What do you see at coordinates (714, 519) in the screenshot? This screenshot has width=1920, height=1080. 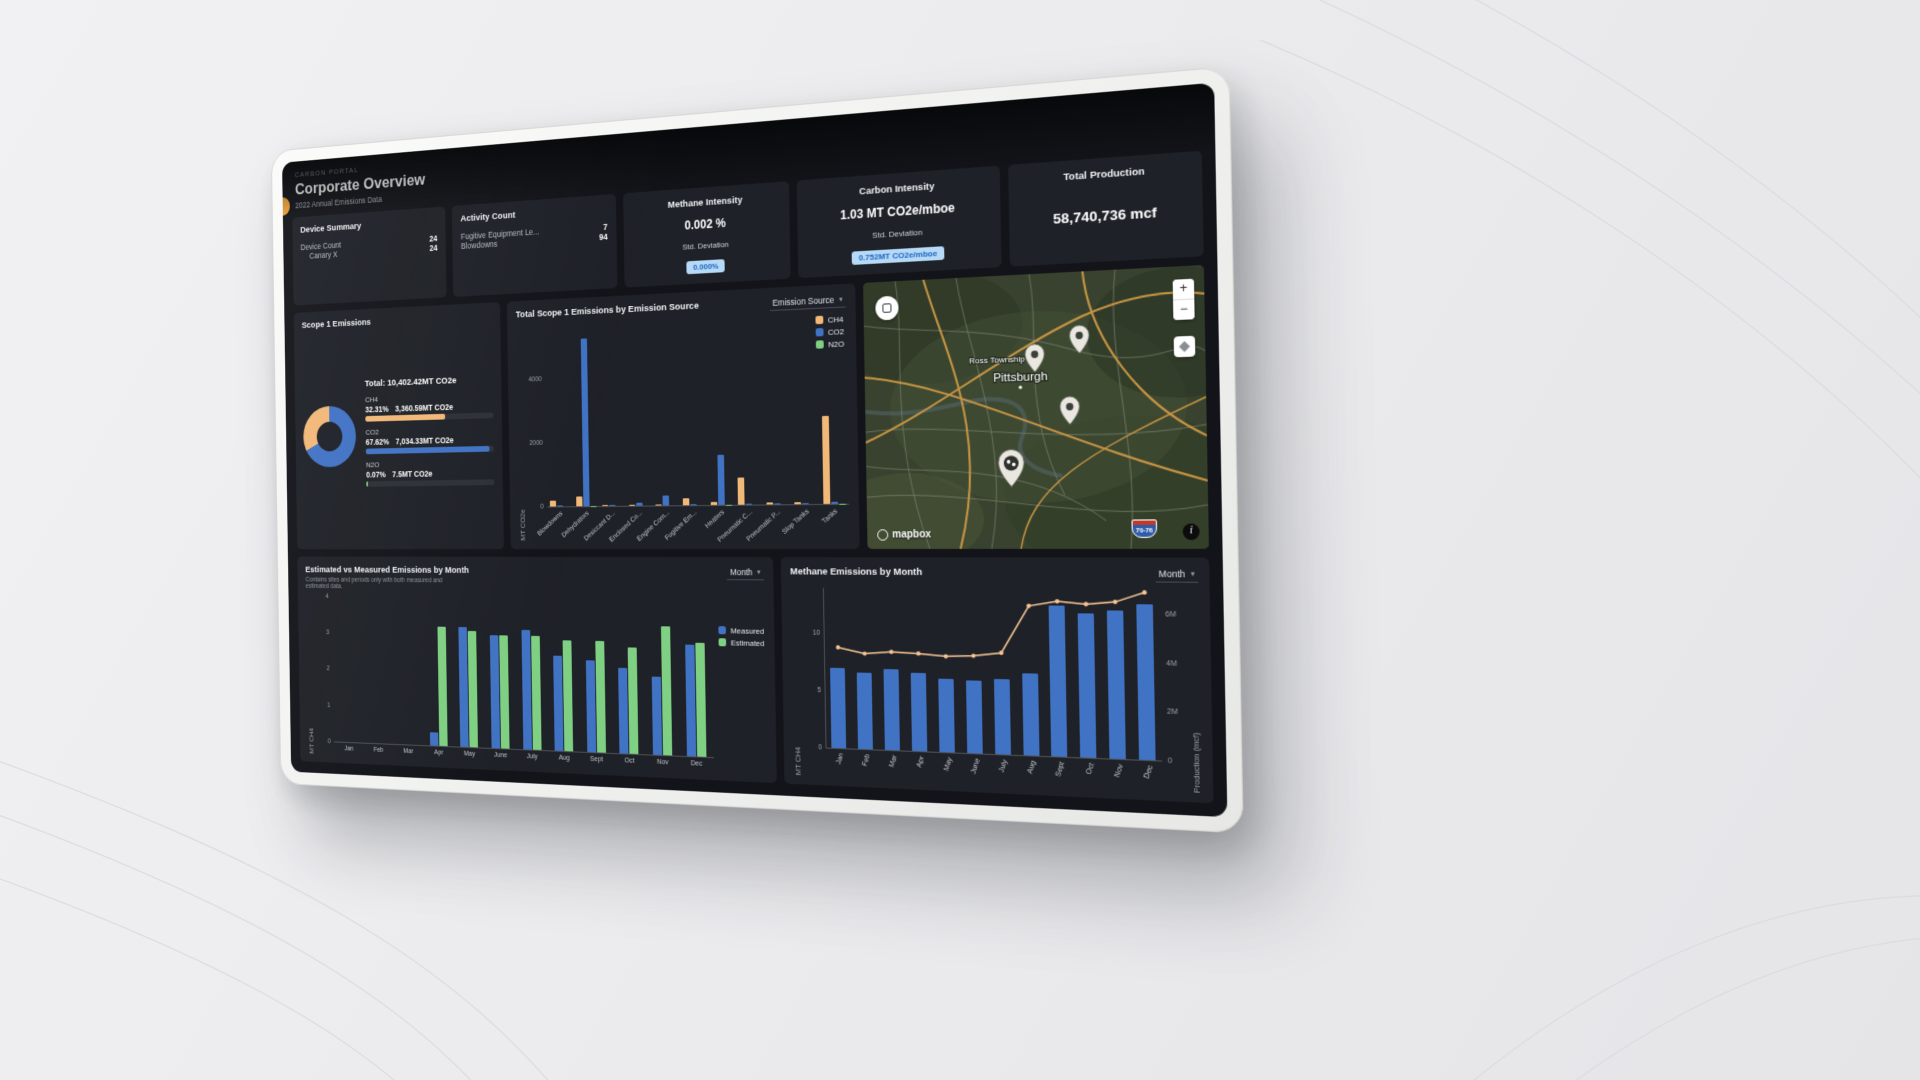 I see `x-tick-label: Heaters` at bounding box center [714, 519].